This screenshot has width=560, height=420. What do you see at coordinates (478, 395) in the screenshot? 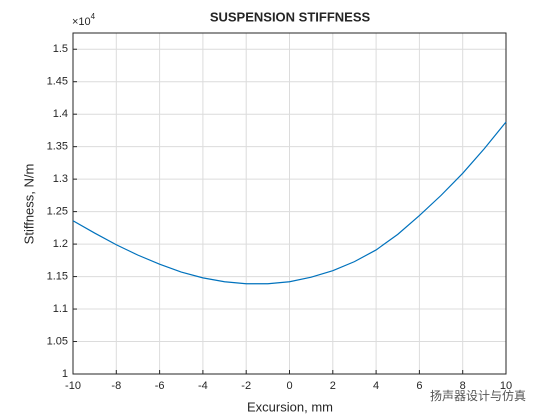
I see `watermark: 扬声器设计与仿真` at bounding box center [478, 395].